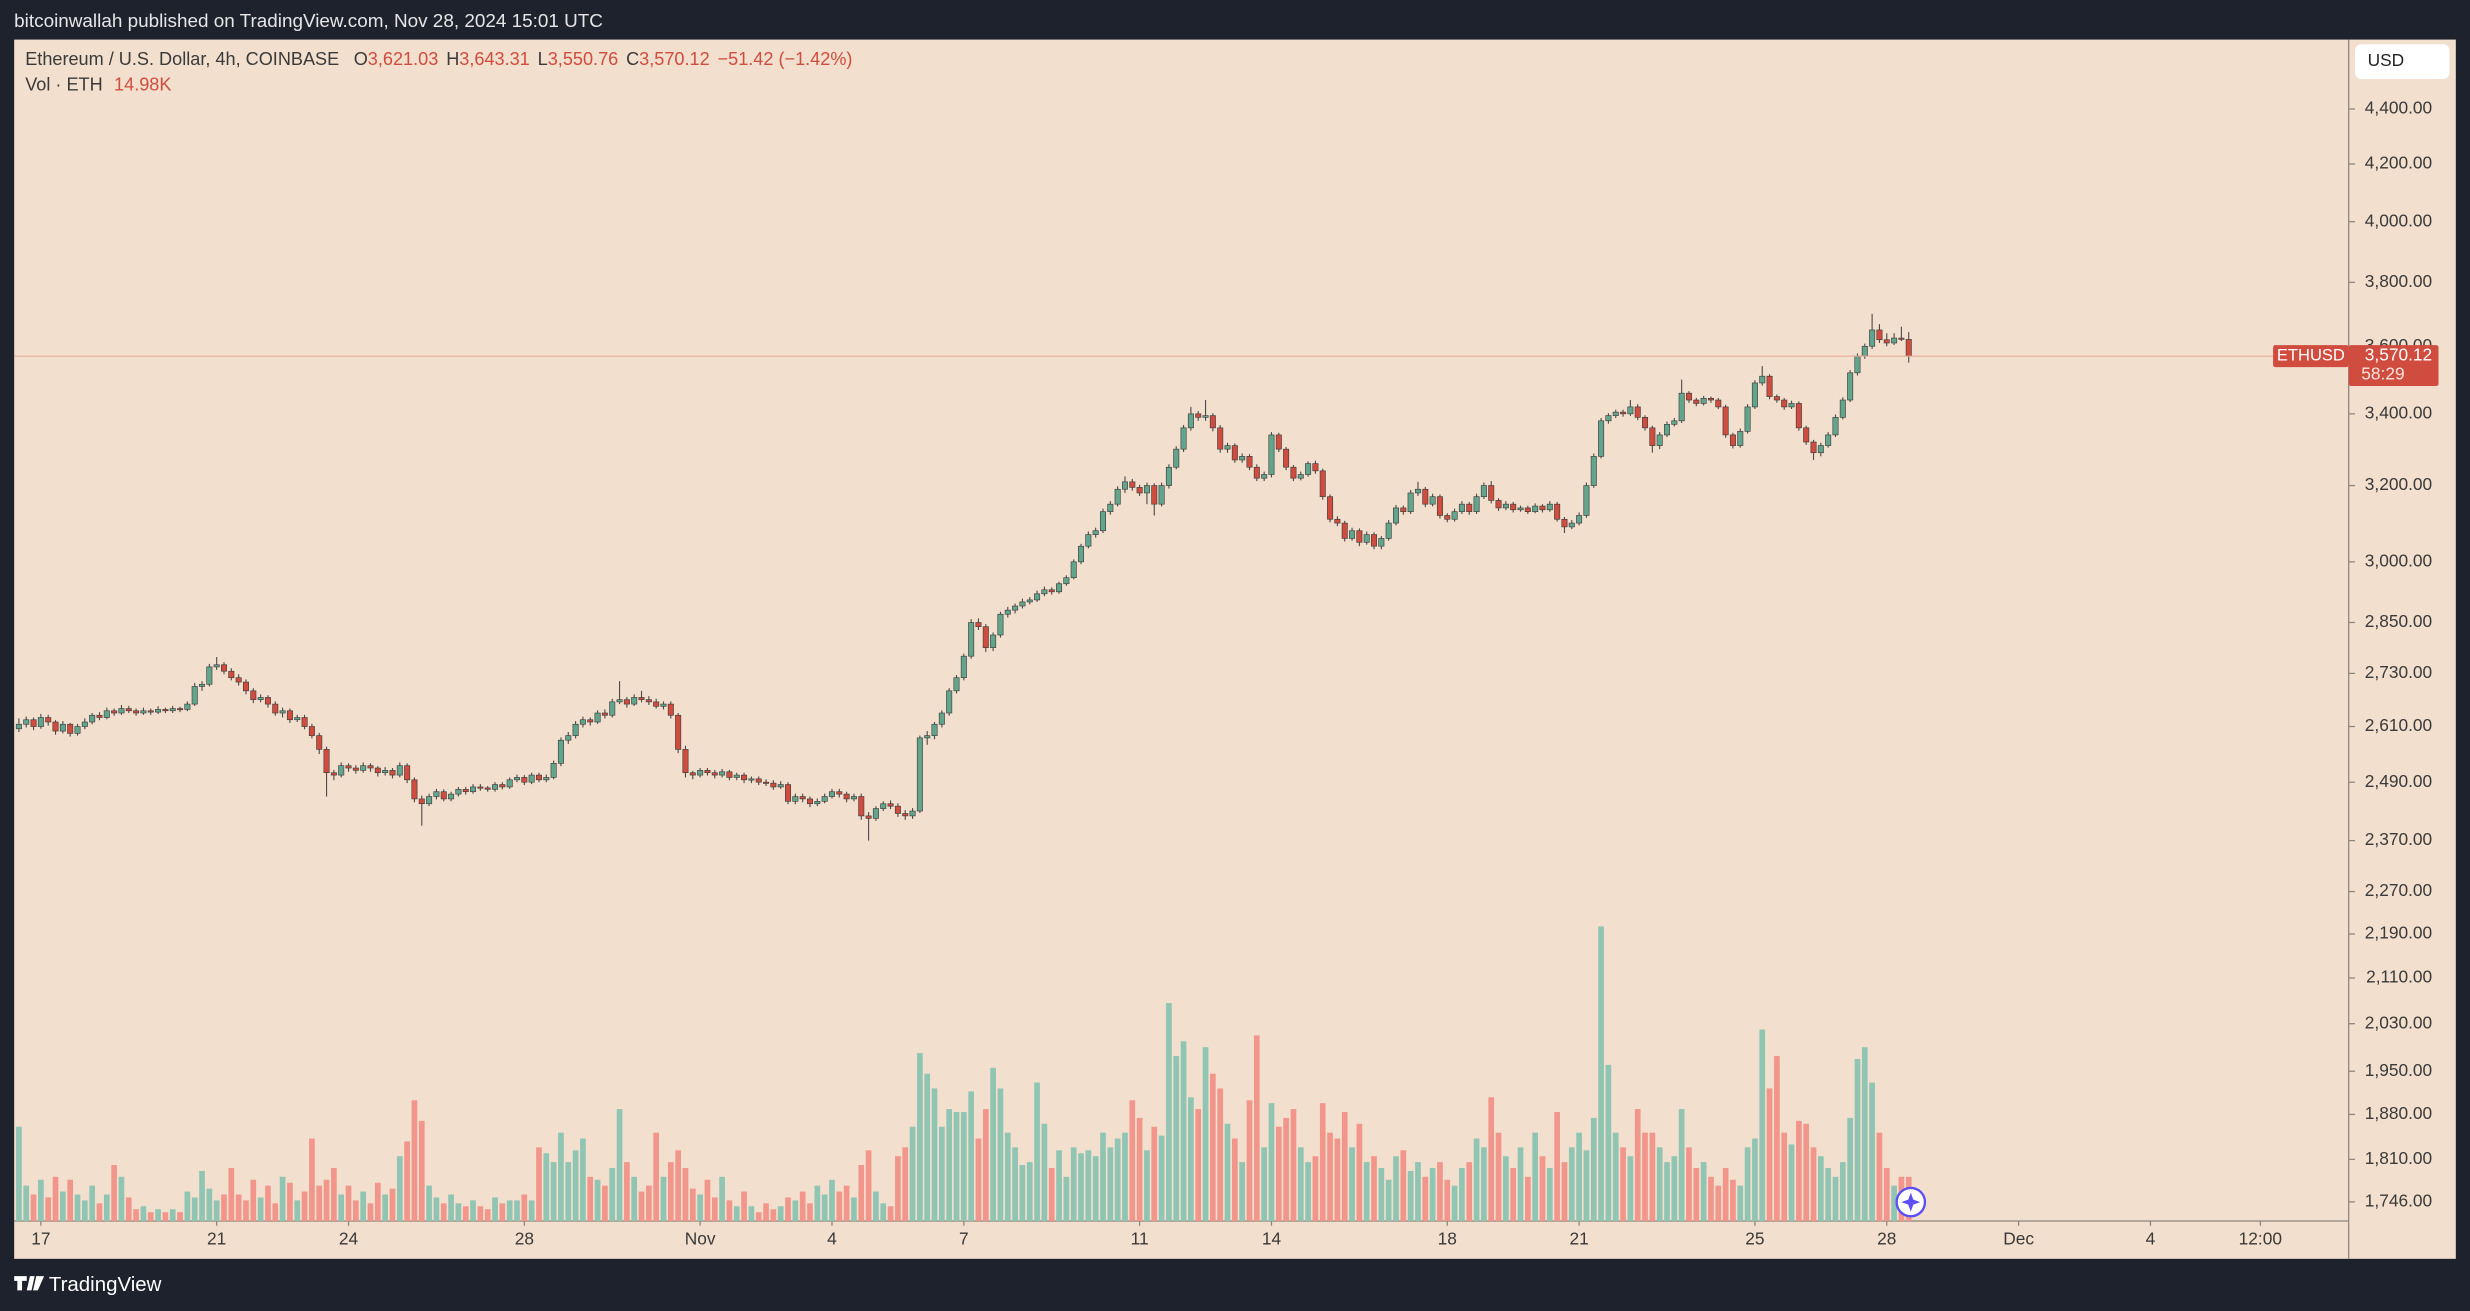 The image size is (2470, 1311). I want to click on y-tick-label: 2,030.00, so click(2398, 1022).